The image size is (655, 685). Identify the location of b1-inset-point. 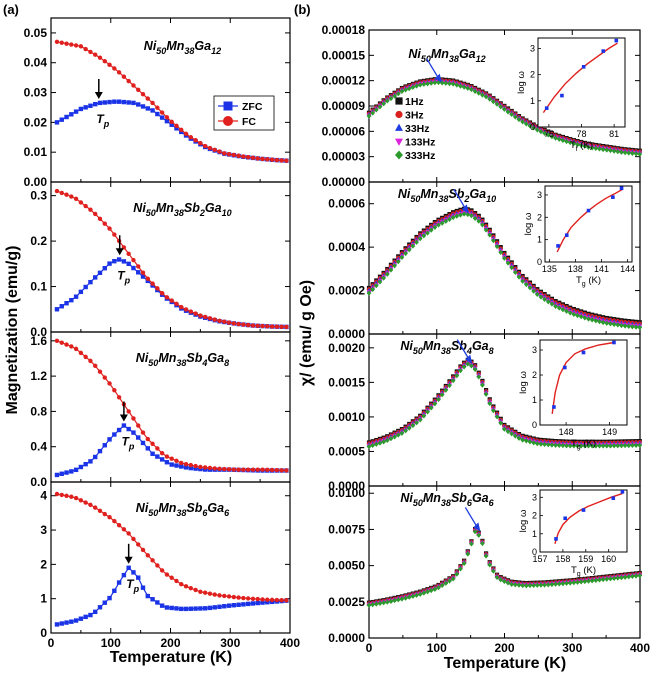
(616, 40).